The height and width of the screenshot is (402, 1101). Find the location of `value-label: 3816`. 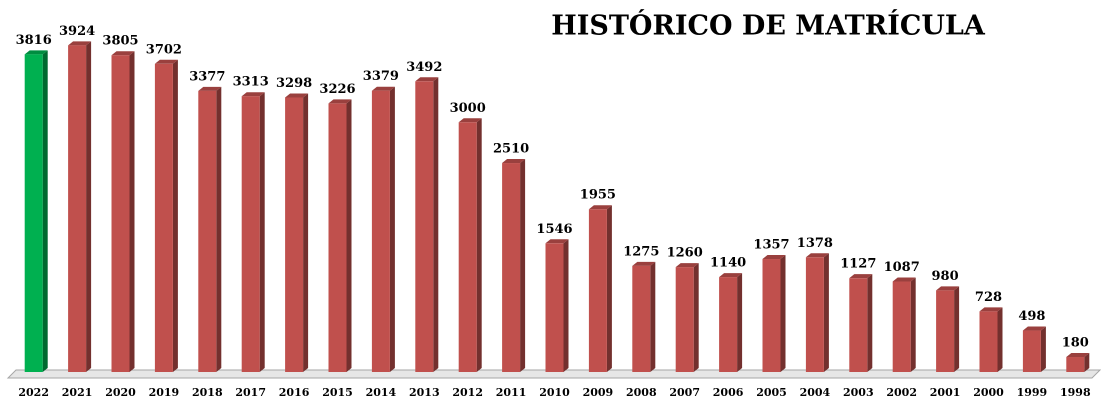

value-label: 3816 is located at coordinates (34, 40).